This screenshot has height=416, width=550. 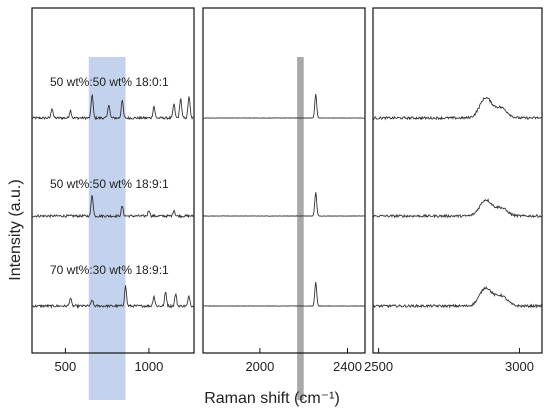 I want to click on panel-2-tick-label-2400: 2400, so click(x=347, y=366).